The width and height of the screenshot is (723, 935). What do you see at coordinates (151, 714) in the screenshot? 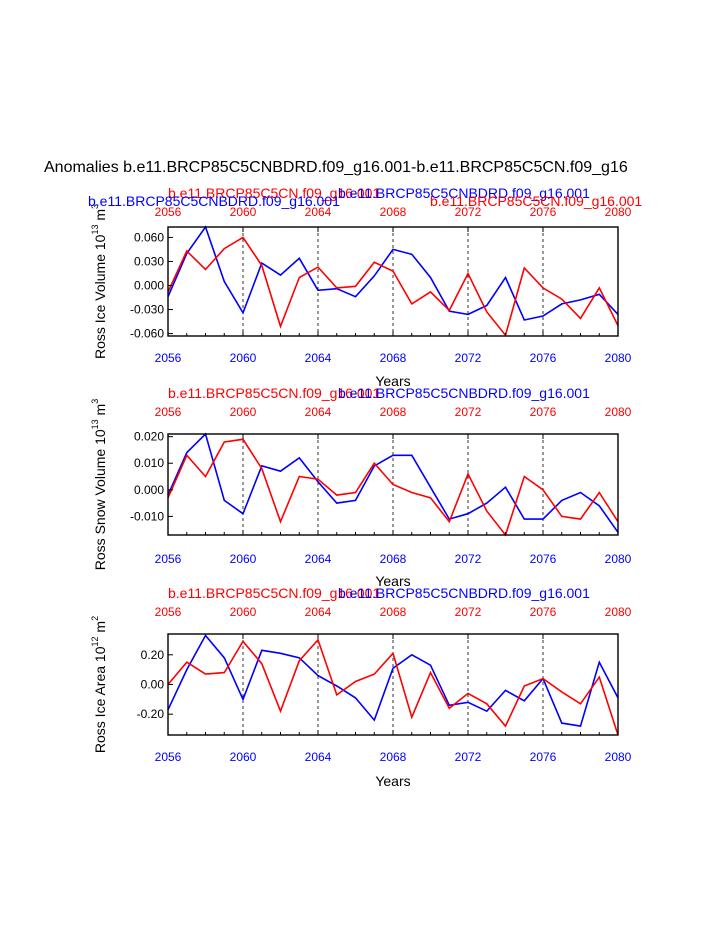
I see `y-tick-label: -0.20` at bounding box center [151, 714].